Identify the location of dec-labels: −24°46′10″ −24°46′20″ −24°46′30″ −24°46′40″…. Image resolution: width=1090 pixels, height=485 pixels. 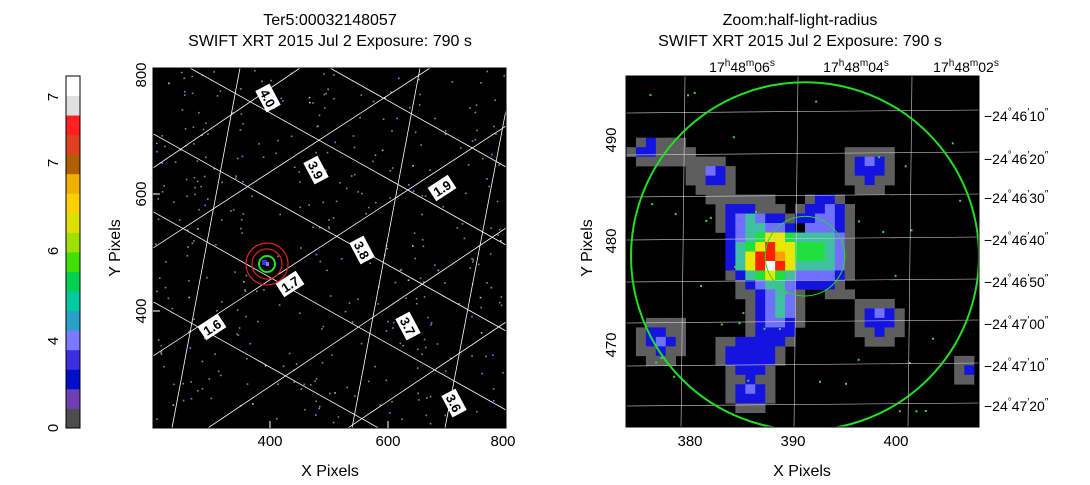
(1016, 260).